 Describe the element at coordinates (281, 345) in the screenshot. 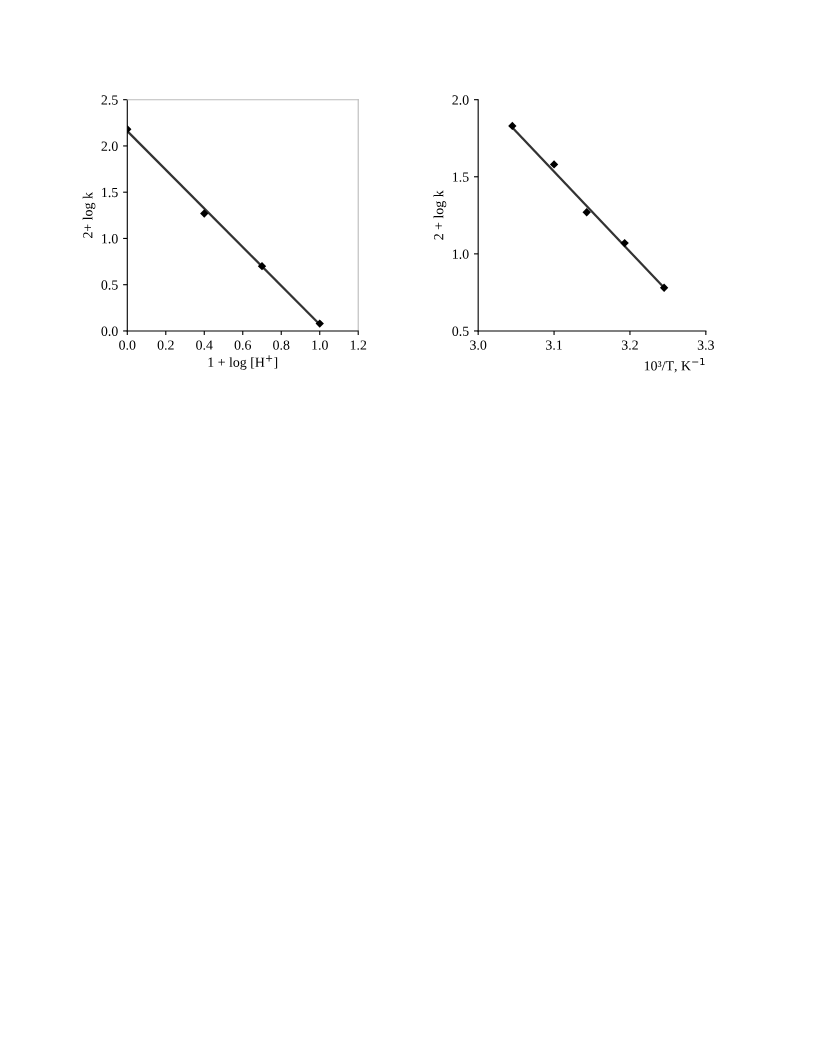

I see `x-tick-label: 0.8` at that location.